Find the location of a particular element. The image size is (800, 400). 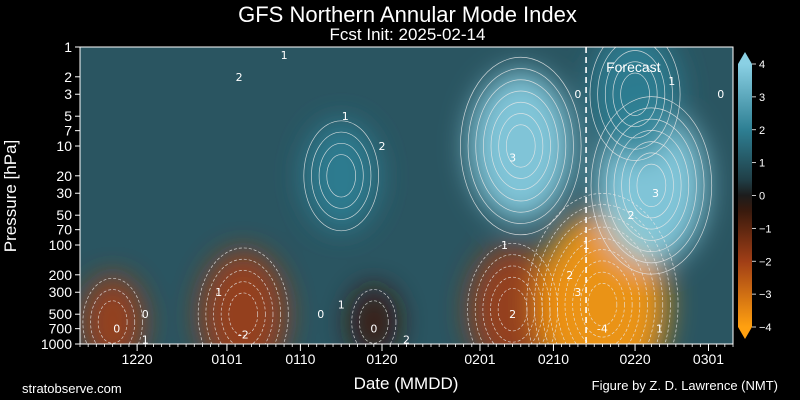

colorbar-tick-label-3: 1 is located at coordinates (762, 164).